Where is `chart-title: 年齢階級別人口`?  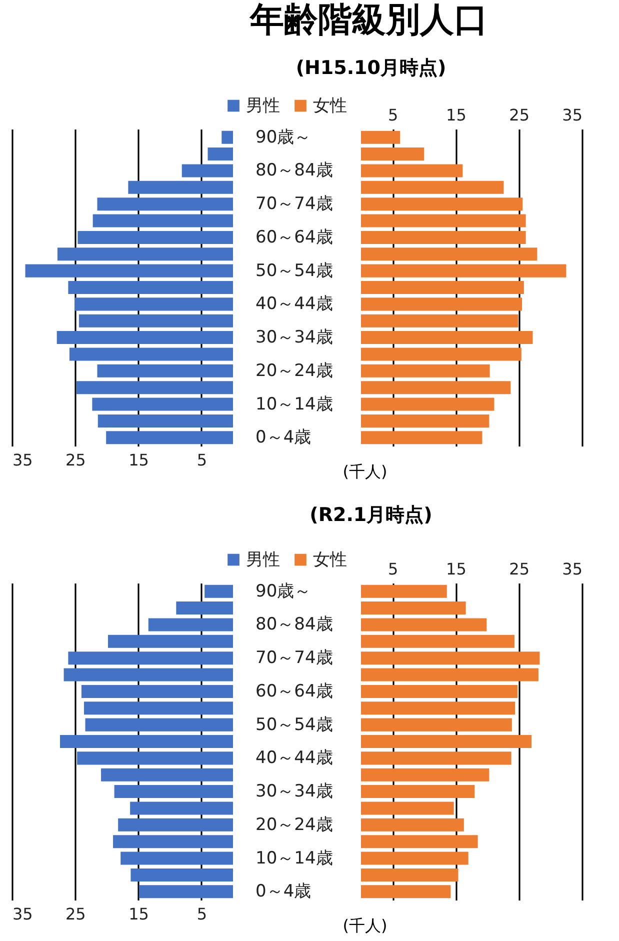 chart-title: 年齢階級別人口 is located at coordinates (368, 20).